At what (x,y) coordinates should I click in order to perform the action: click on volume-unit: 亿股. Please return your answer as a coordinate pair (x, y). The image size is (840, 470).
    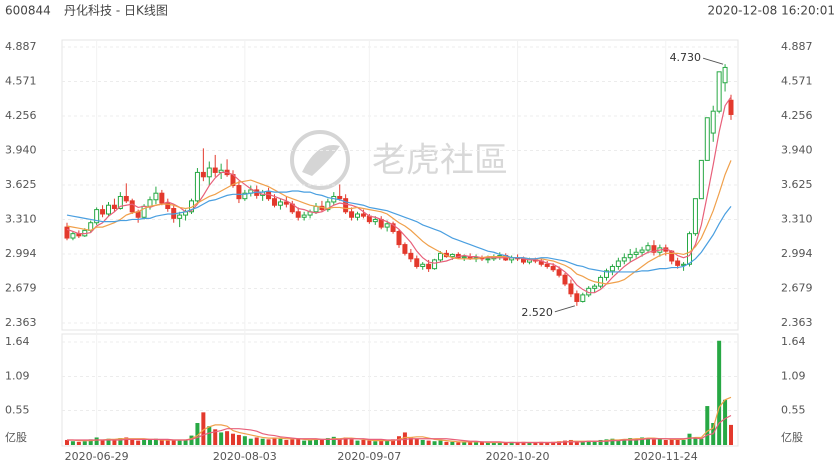
    Looking at the image, I should click on (16, 437).